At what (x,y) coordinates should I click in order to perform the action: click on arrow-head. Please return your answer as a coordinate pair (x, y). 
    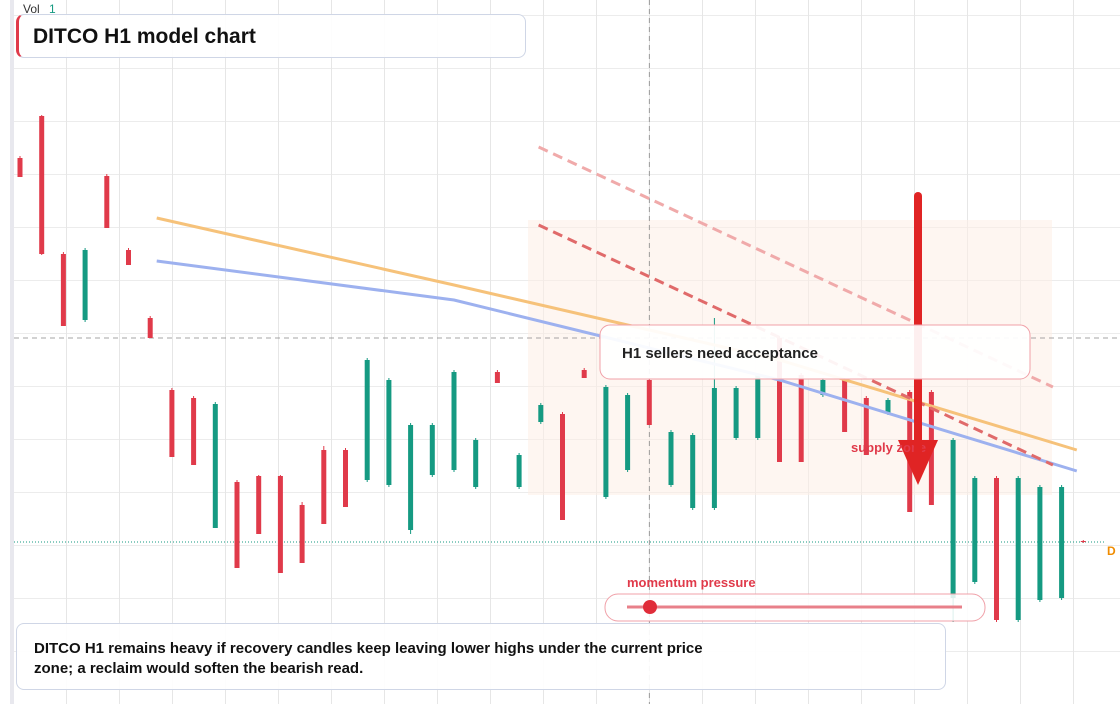
    Looking at the image, I should click on (918, 462).